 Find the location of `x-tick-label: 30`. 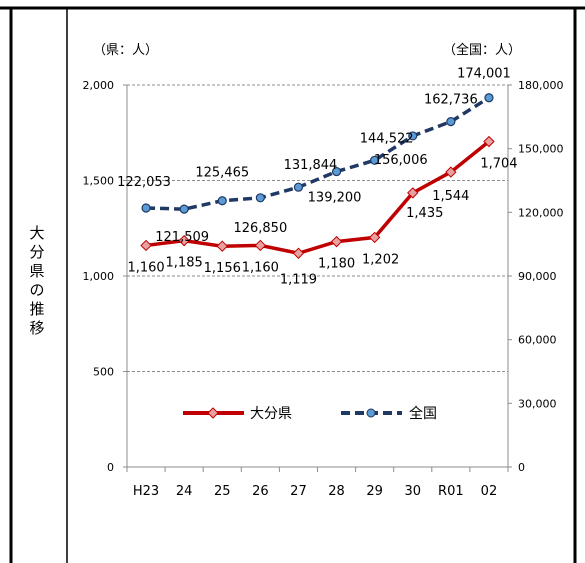

x-tick-label: 30 is located at coordinates (412, 491).